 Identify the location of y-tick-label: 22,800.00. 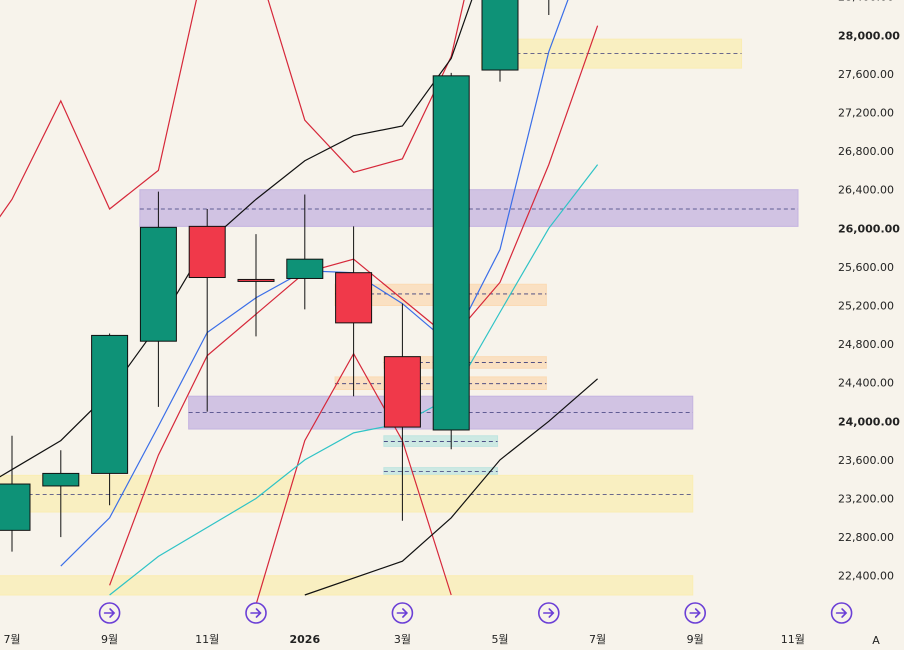
(866, 537).